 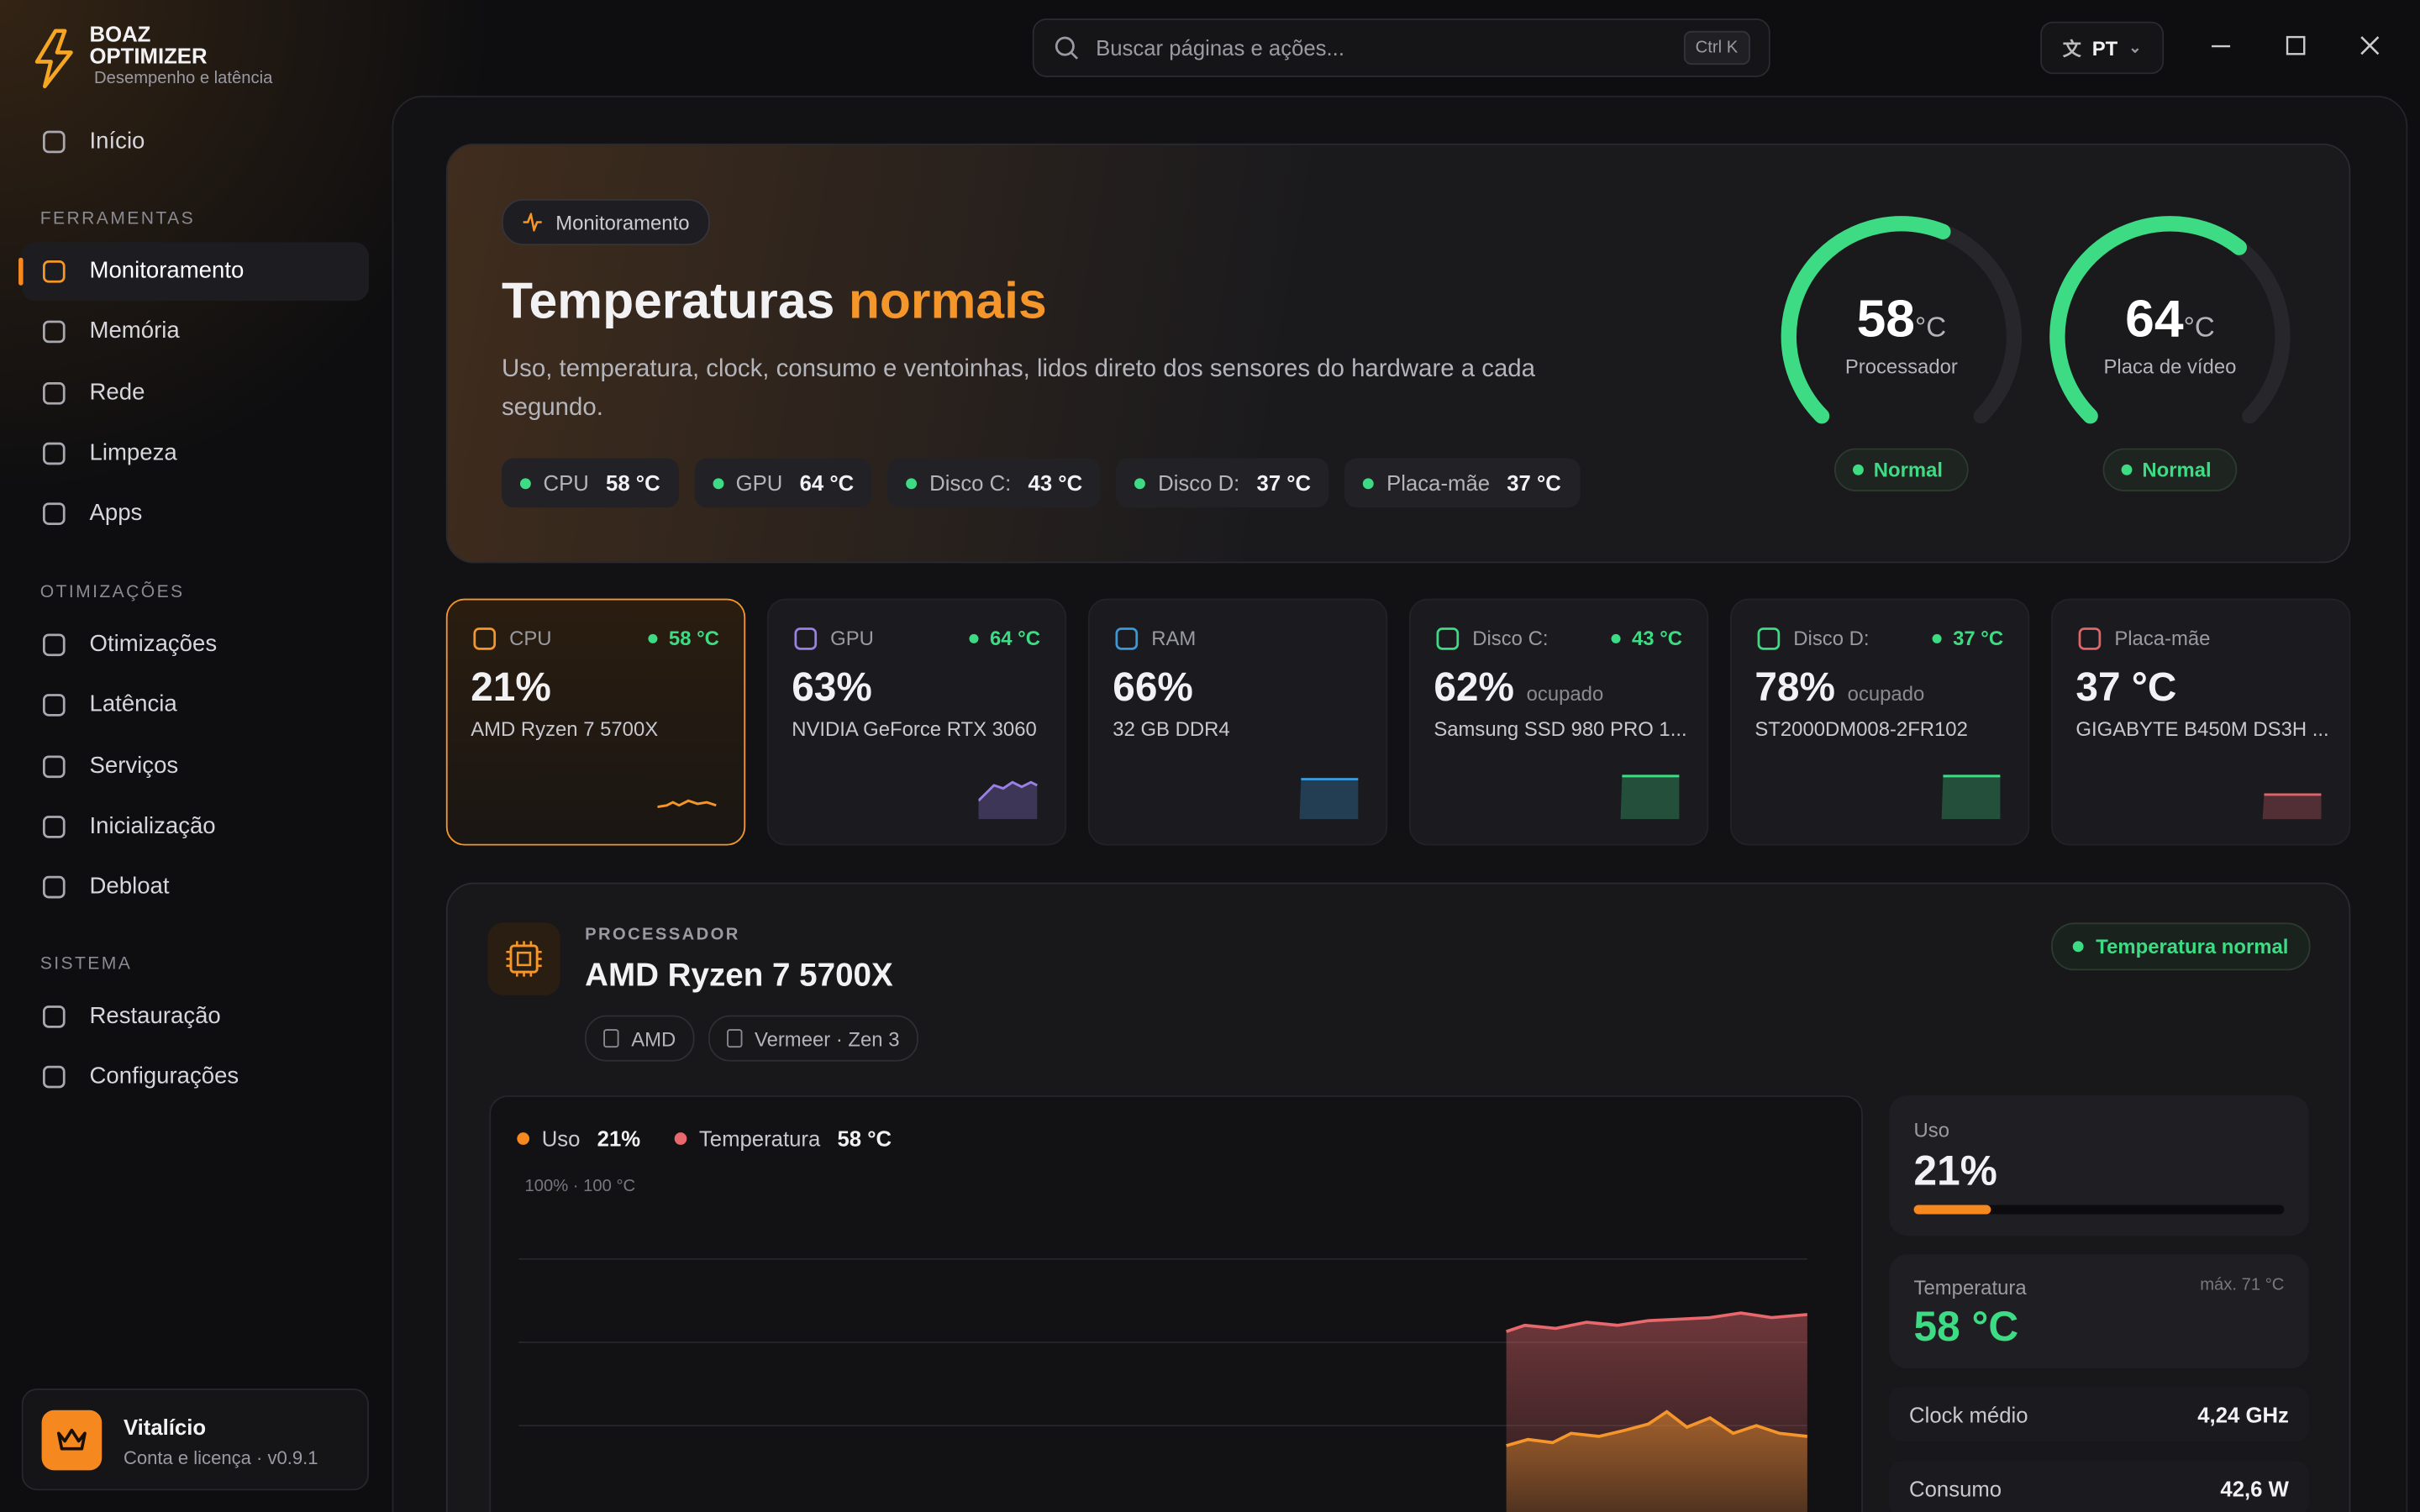 I want to click on temperature-max: máx. 71 °C, so click(x=2242, y=1285).